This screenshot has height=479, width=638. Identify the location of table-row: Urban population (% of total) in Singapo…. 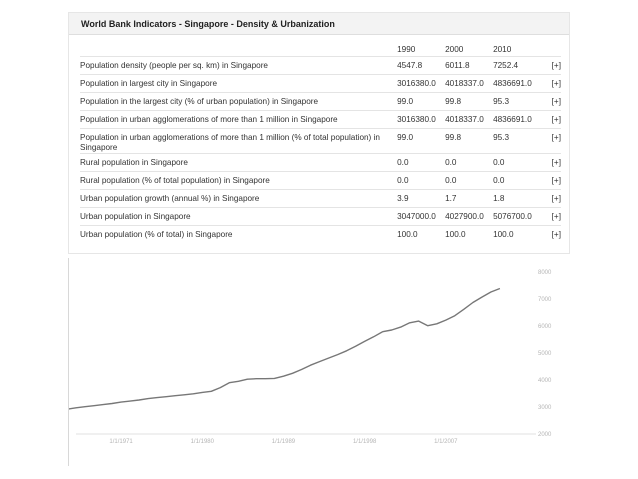
(320, 234).